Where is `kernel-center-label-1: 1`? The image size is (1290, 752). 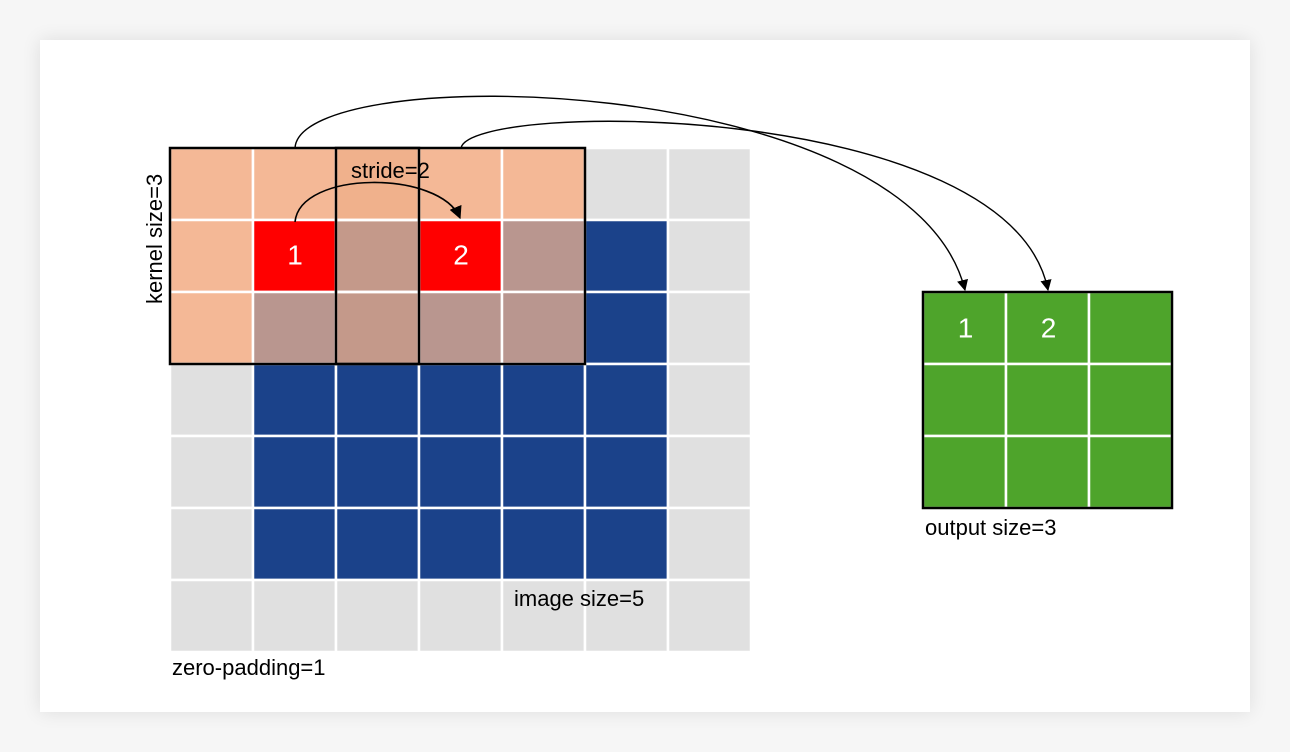 kernel-center-label-1: 1 is located at coordinates (295, 254).